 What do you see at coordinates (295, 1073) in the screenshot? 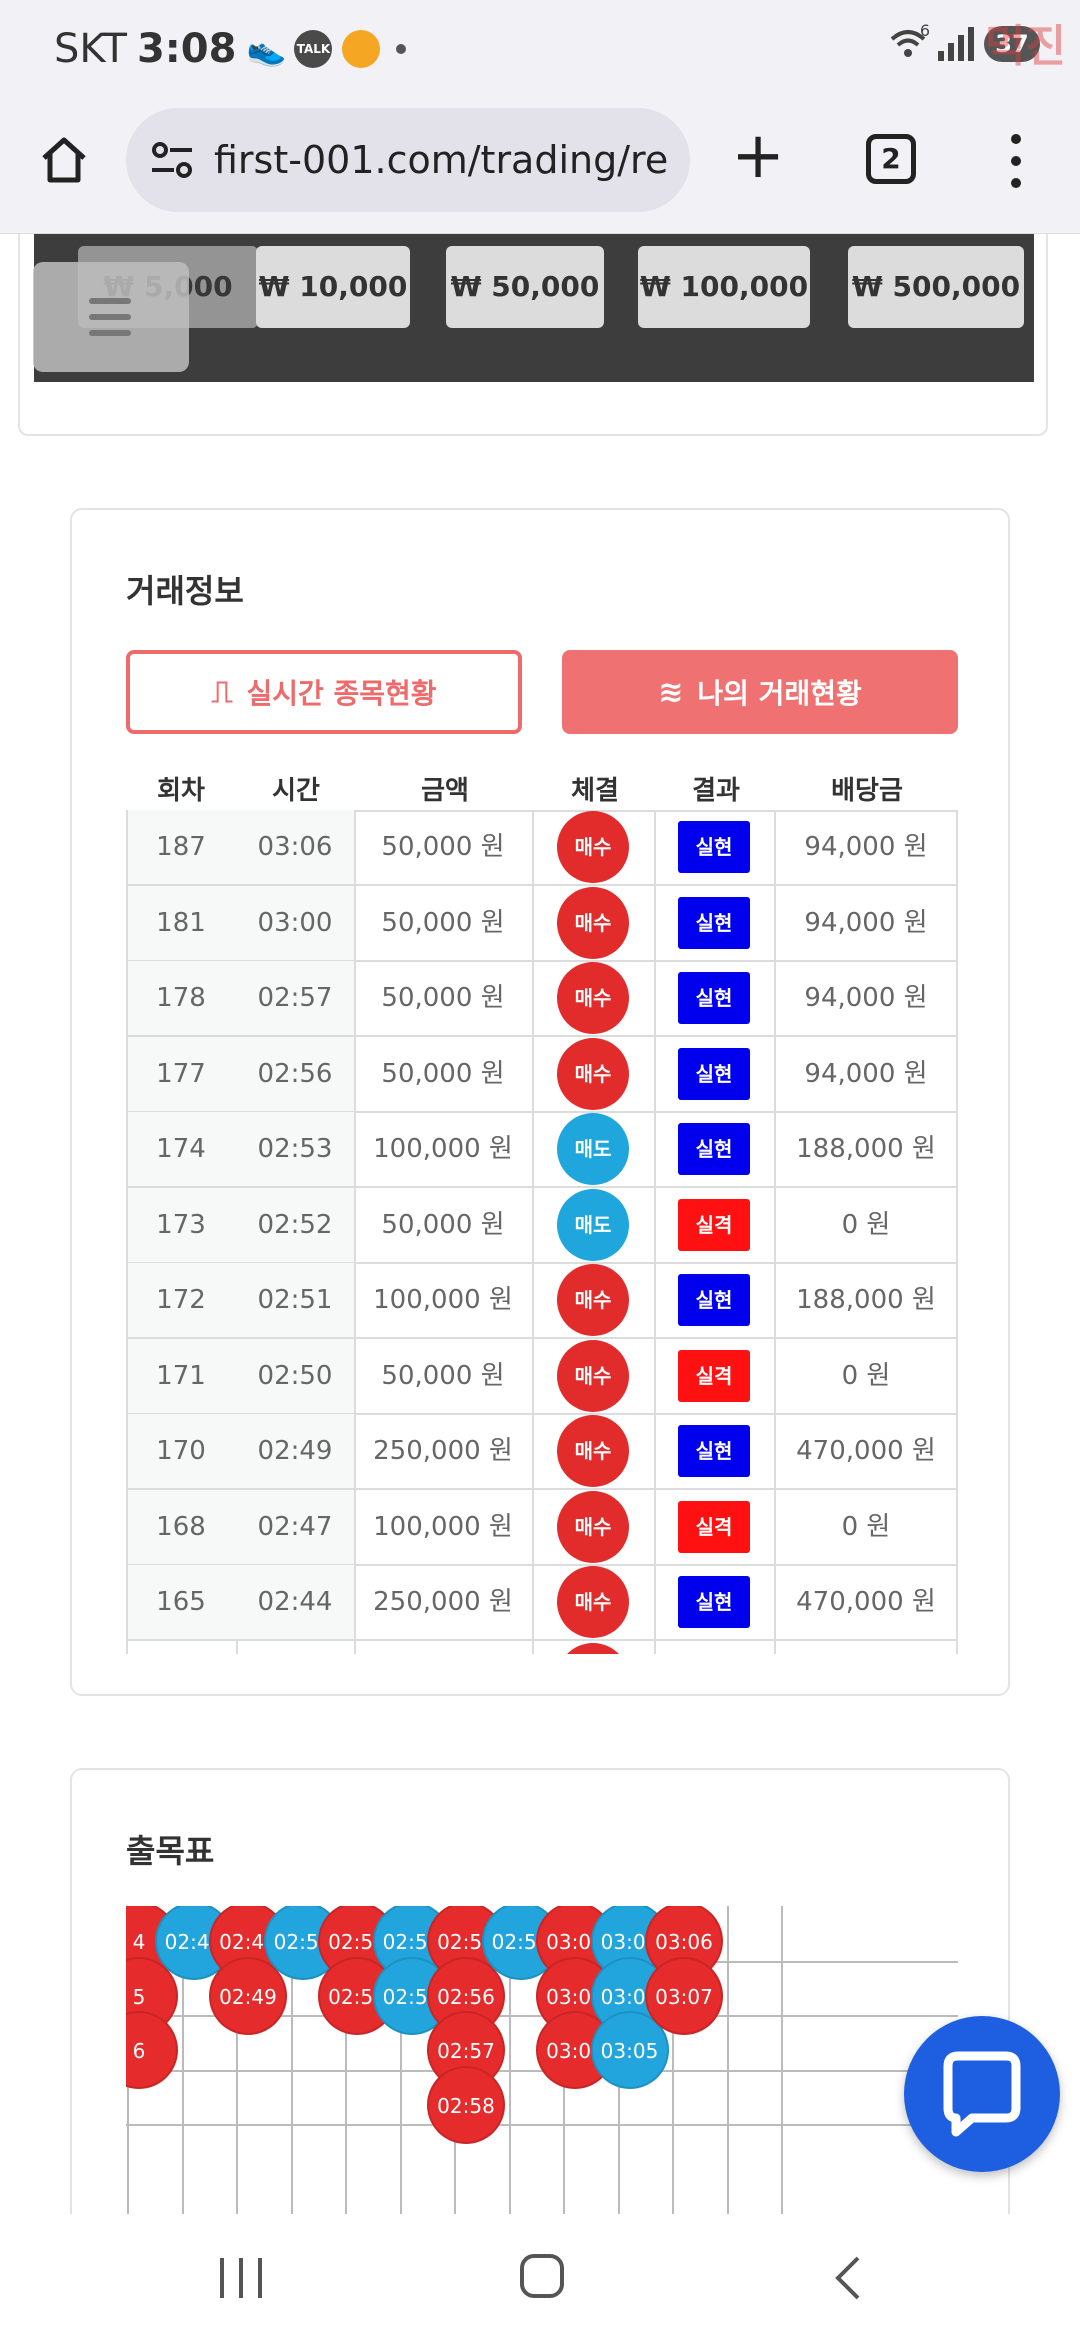
I see `cell-time: 02:56` at bounding box center [295, 1073].